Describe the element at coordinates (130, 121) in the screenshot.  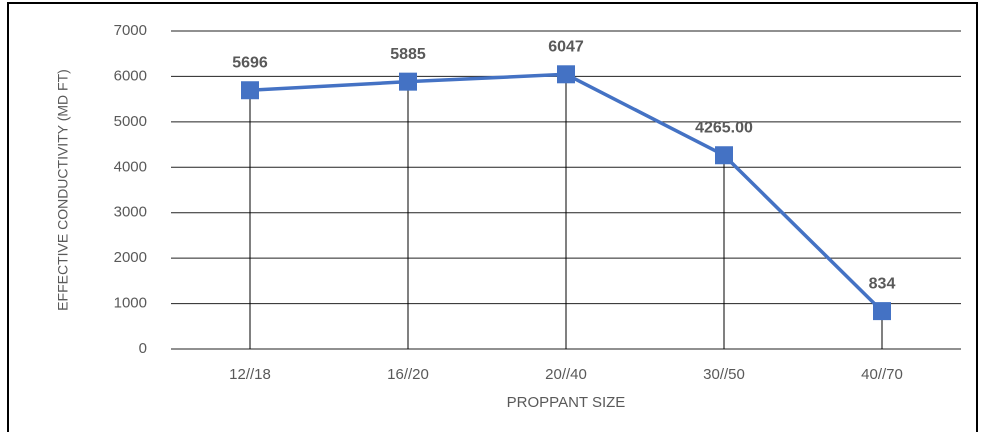
I see `y-tick-label: 5000` at that location.